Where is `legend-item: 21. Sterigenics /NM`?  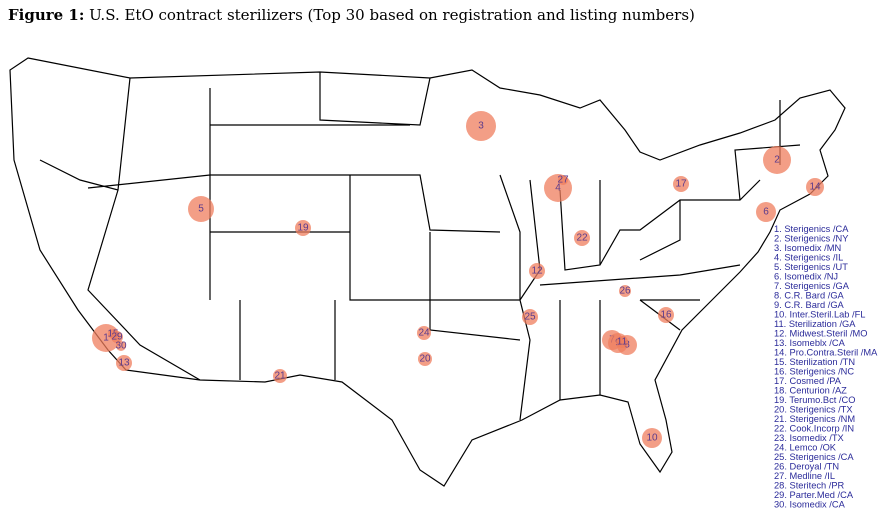 legend-item: 21. Sterigenics /NM is located at coordinates (814, 419).